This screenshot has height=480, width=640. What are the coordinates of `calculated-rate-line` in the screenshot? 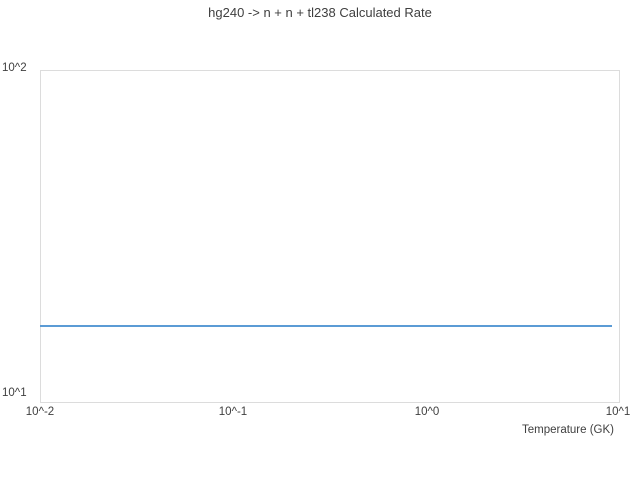 It's located at (326, 326).